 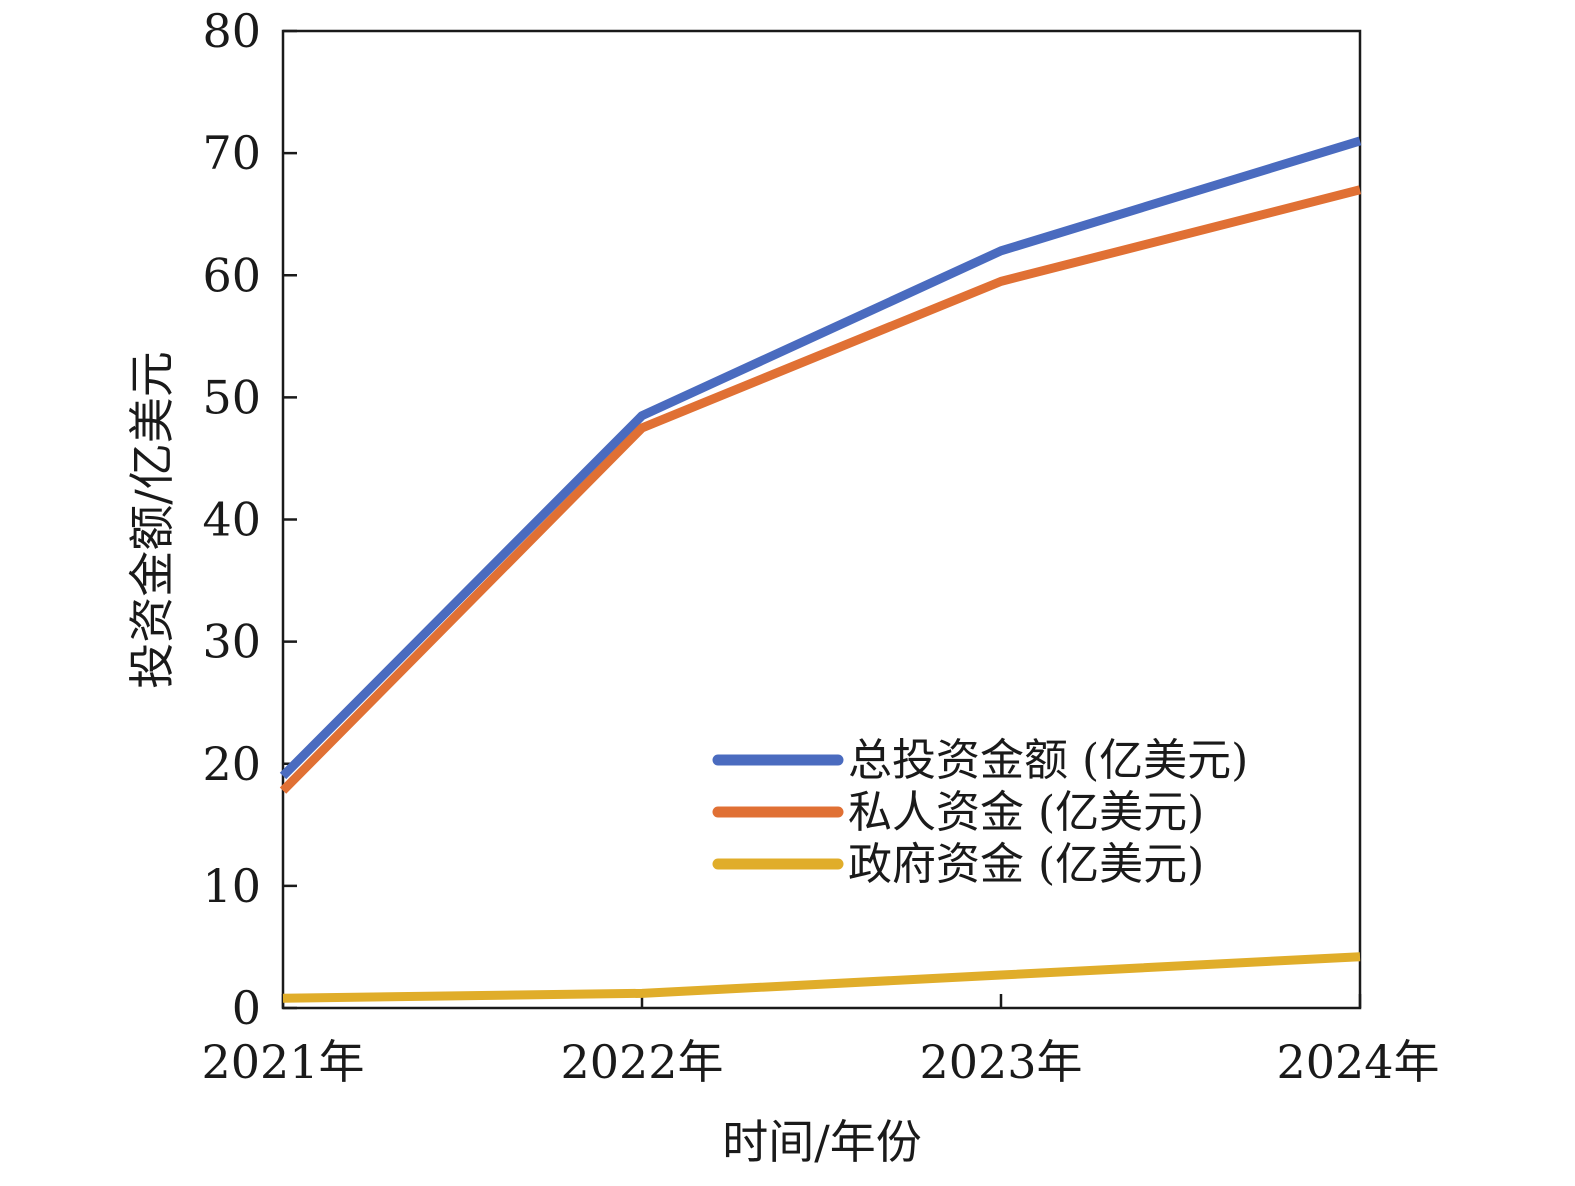 I want to click on y-tick-label: 40, so click(x=231, y=520).